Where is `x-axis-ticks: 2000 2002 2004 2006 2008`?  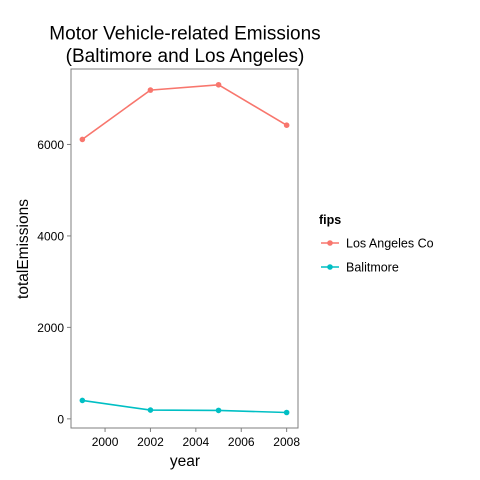
x-axis-ticks: 2000 2002 2004 2006 2008 is located at coordinates (196, 438).